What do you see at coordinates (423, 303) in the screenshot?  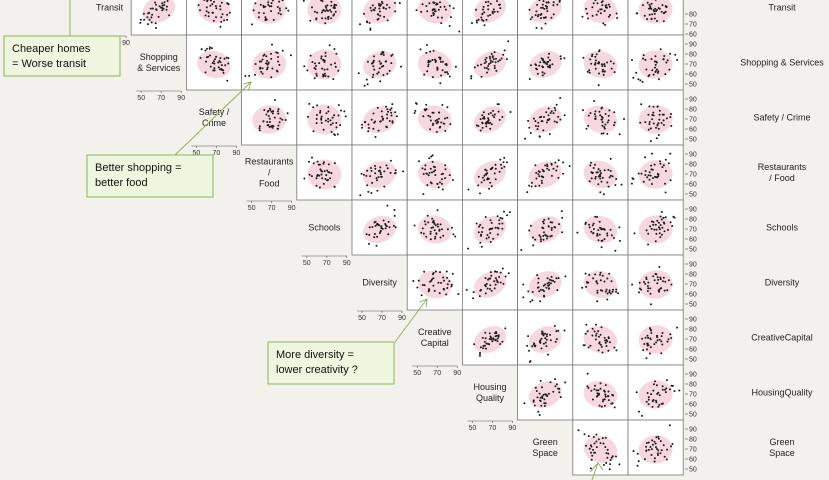 I see `callout-arrowhead` at bounding box center [423, 303].